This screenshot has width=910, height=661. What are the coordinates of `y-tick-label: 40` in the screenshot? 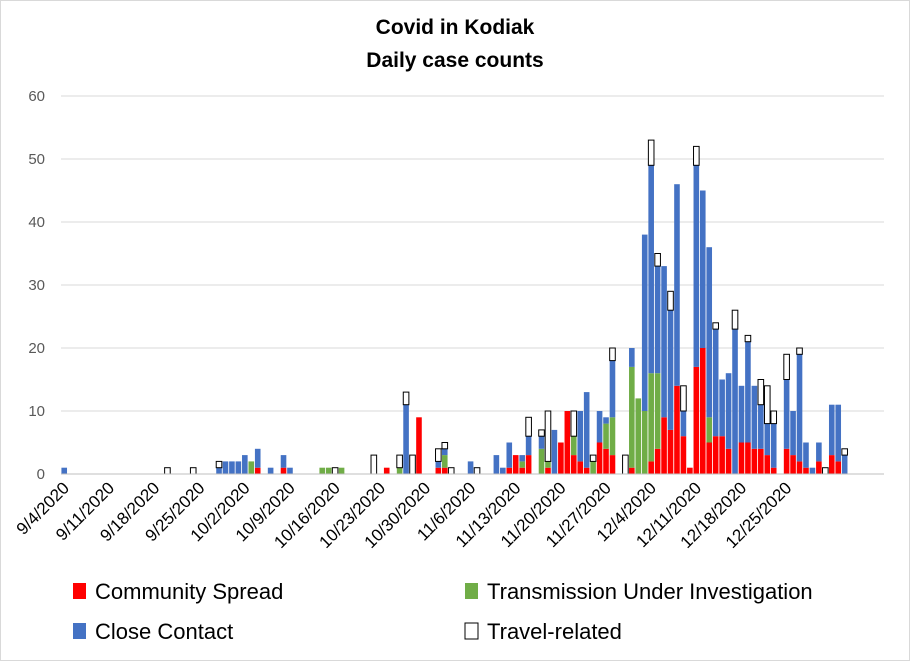 It's located at (36, 222).